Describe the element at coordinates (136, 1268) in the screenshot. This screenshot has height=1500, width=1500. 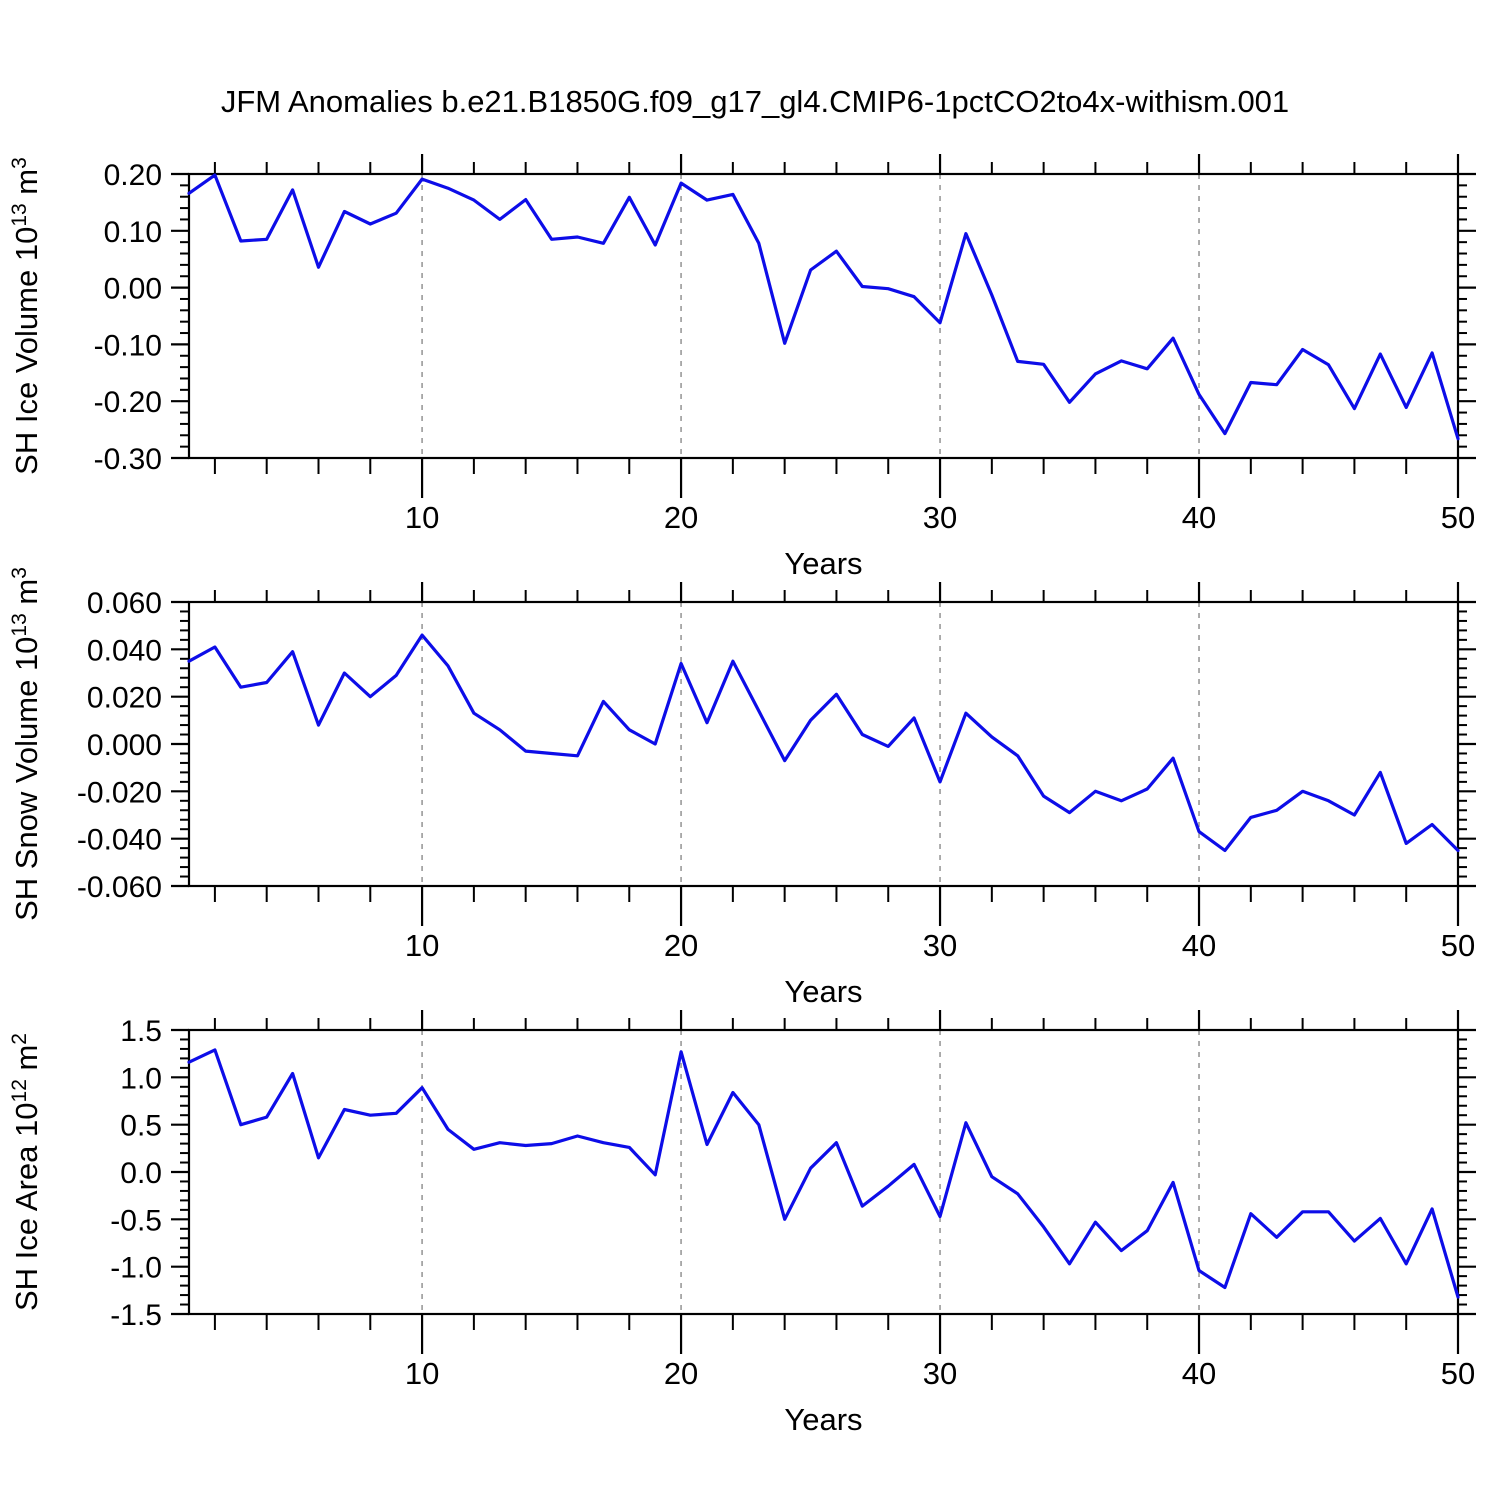
I see `y-tick-label: -1.0` at that location.